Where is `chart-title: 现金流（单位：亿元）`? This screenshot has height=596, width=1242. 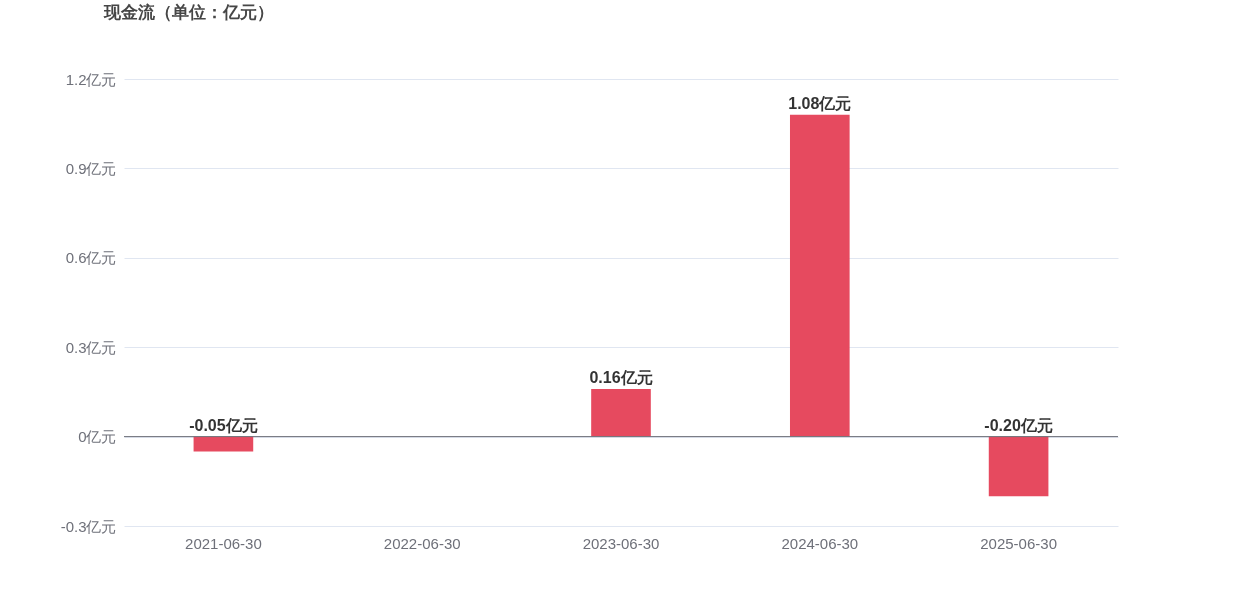 chart-title: 现金流（单位：亿元） is located at coordinates (188, 12).